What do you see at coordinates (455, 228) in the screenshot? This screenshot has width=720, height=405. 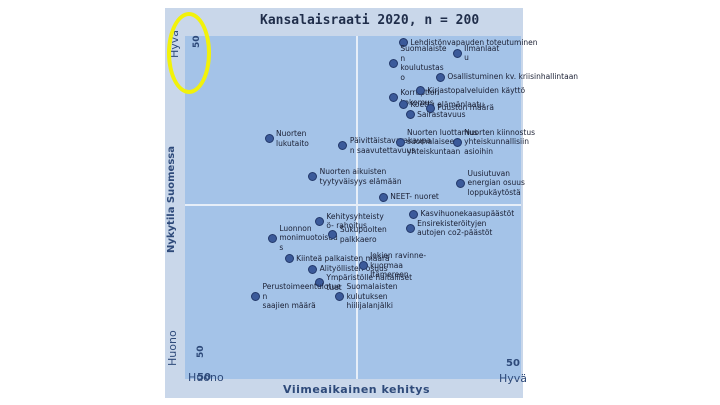 I see `data-point-label: Ensirekisteröityjen autojen co2-päästöt` at bounding box center [455, 228].